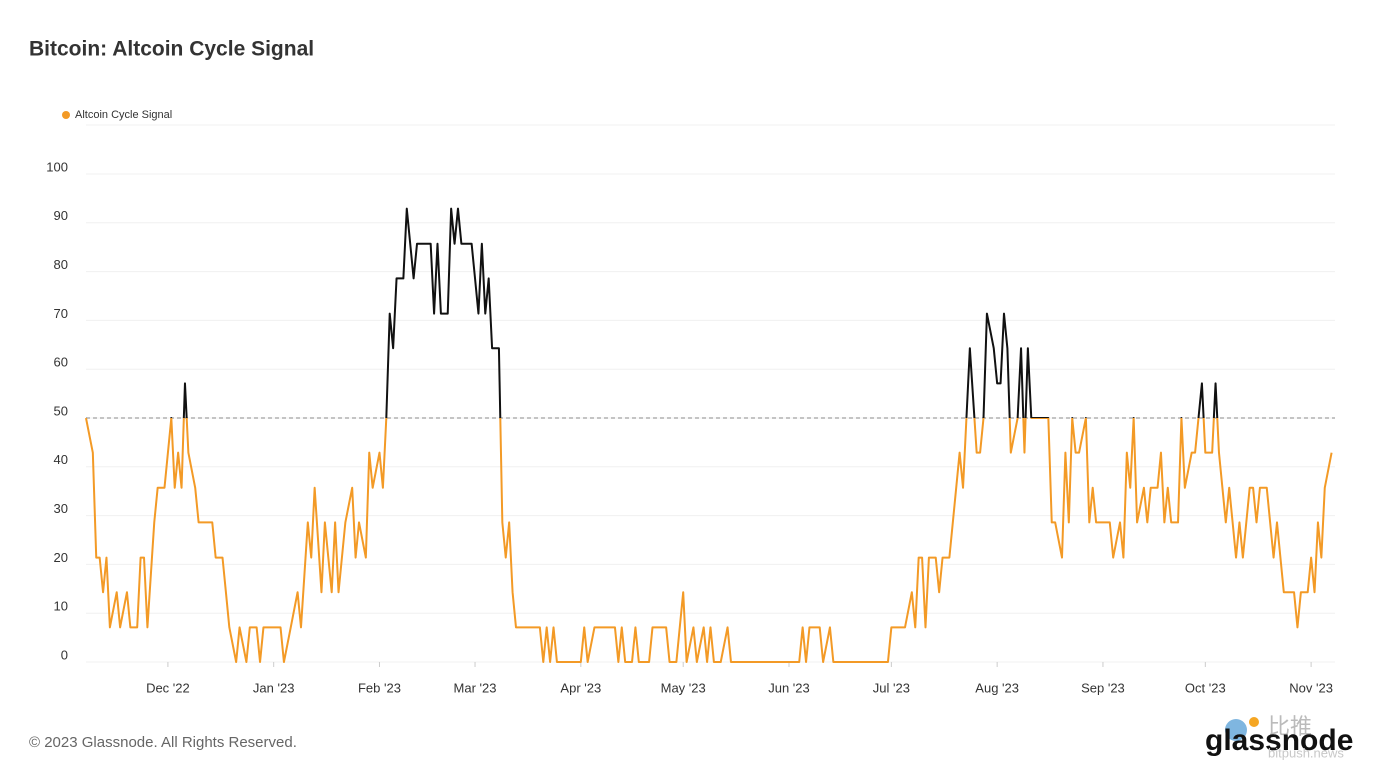 This screenshot has width=1382, height=783. What do you see at coordinates (1279, 740) in the screenshot?
I see `logo: glassnode` at bounding box center [1279, 740].